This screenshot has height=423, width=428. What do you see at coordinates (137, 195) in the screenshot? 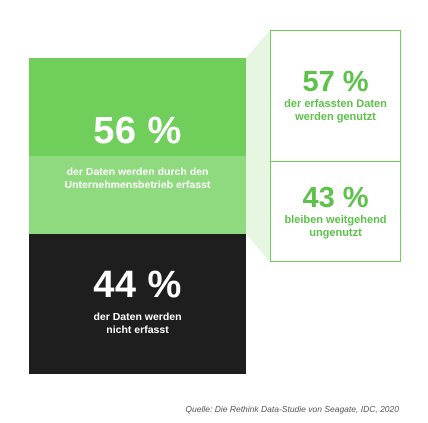
I see `captured-label-band` at bounding box center [137, 195].